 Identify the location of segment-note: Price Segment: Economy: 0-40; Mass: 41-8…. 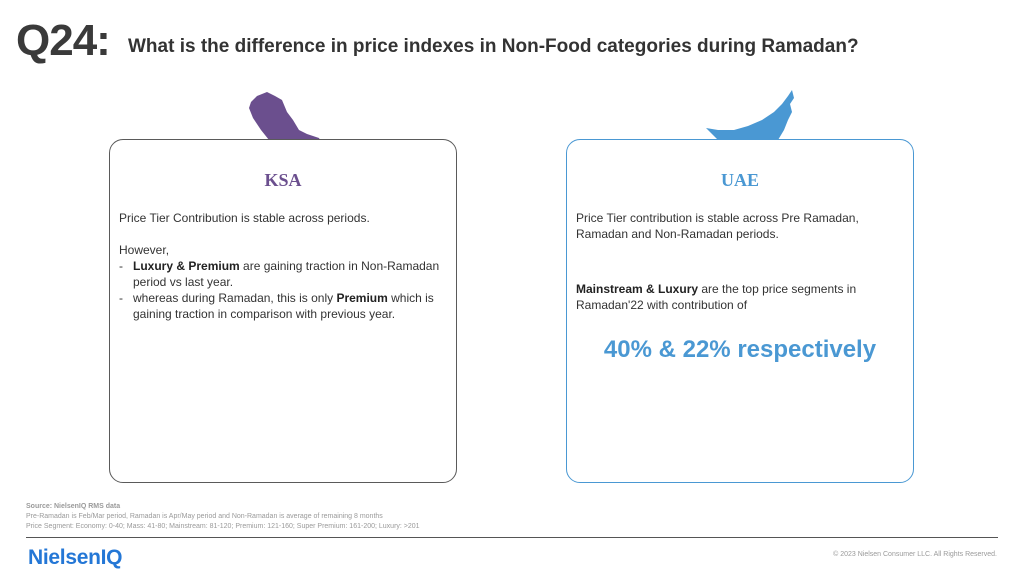
(223, 526).